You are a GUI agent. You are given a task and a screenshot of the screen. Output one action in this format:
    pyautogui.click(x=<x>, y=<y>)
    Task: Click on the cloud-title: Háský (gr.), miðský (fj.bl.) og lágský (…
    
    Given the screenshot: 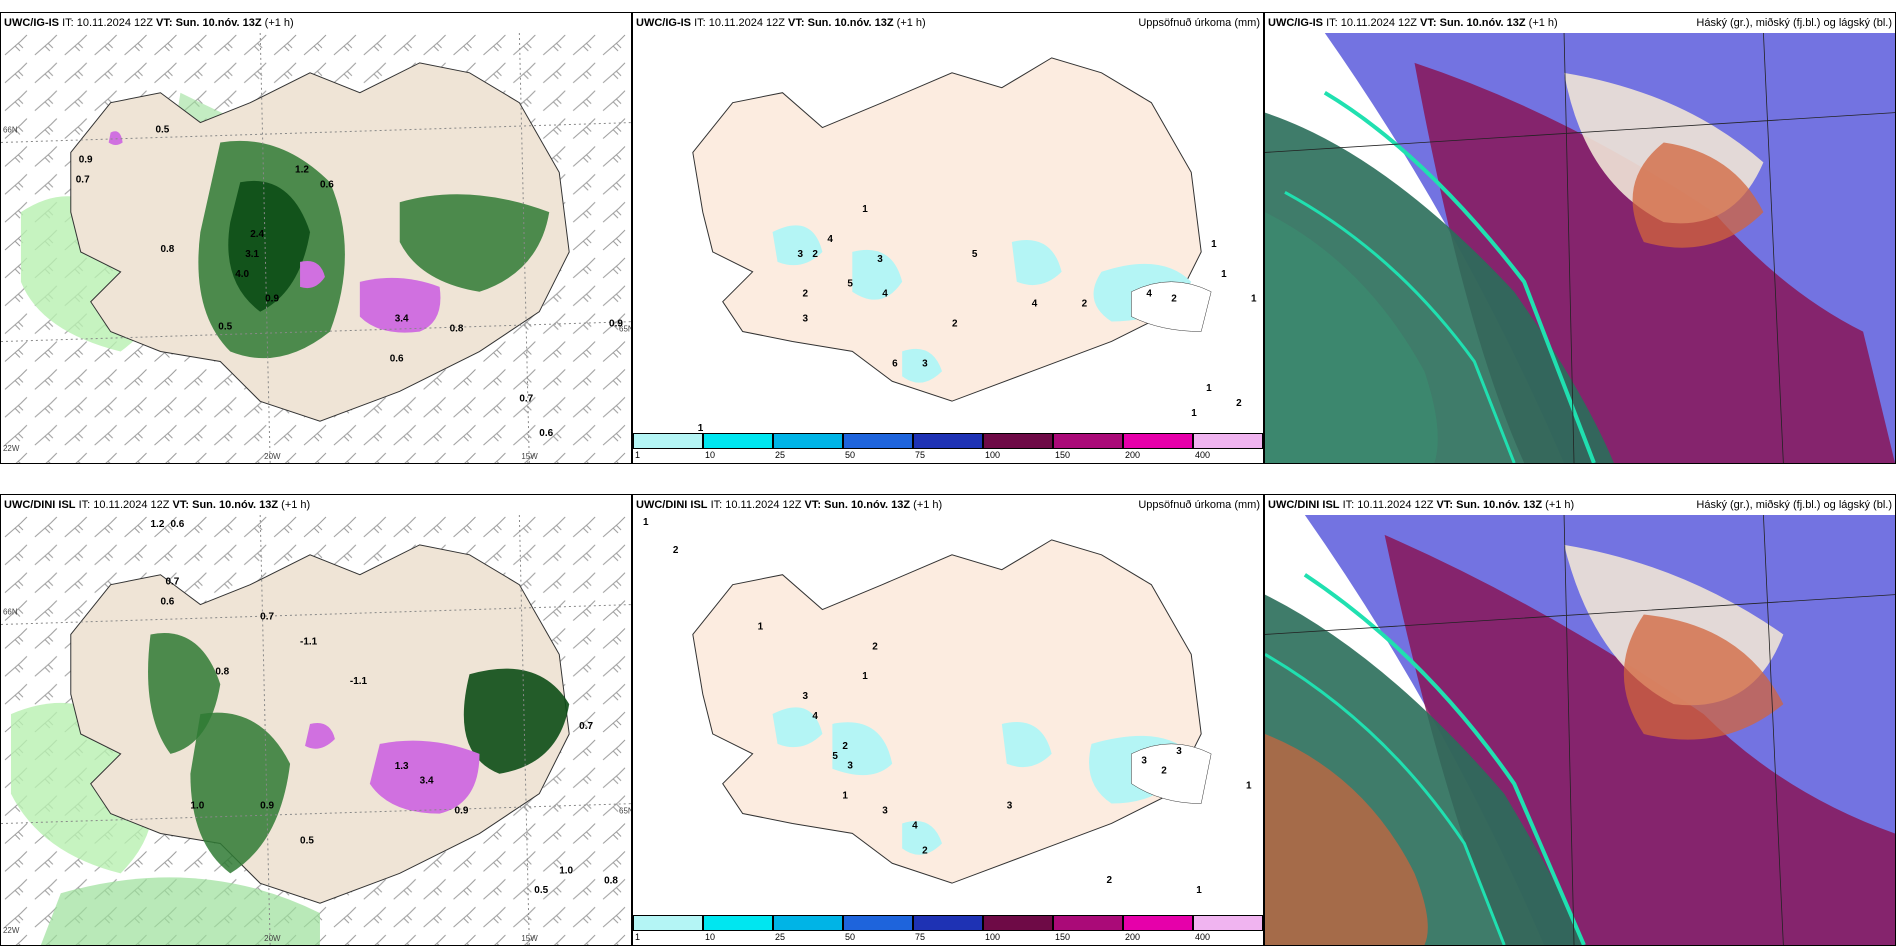 What is the action you would take?
    pyautogui.click(x=1794, y=505)
    